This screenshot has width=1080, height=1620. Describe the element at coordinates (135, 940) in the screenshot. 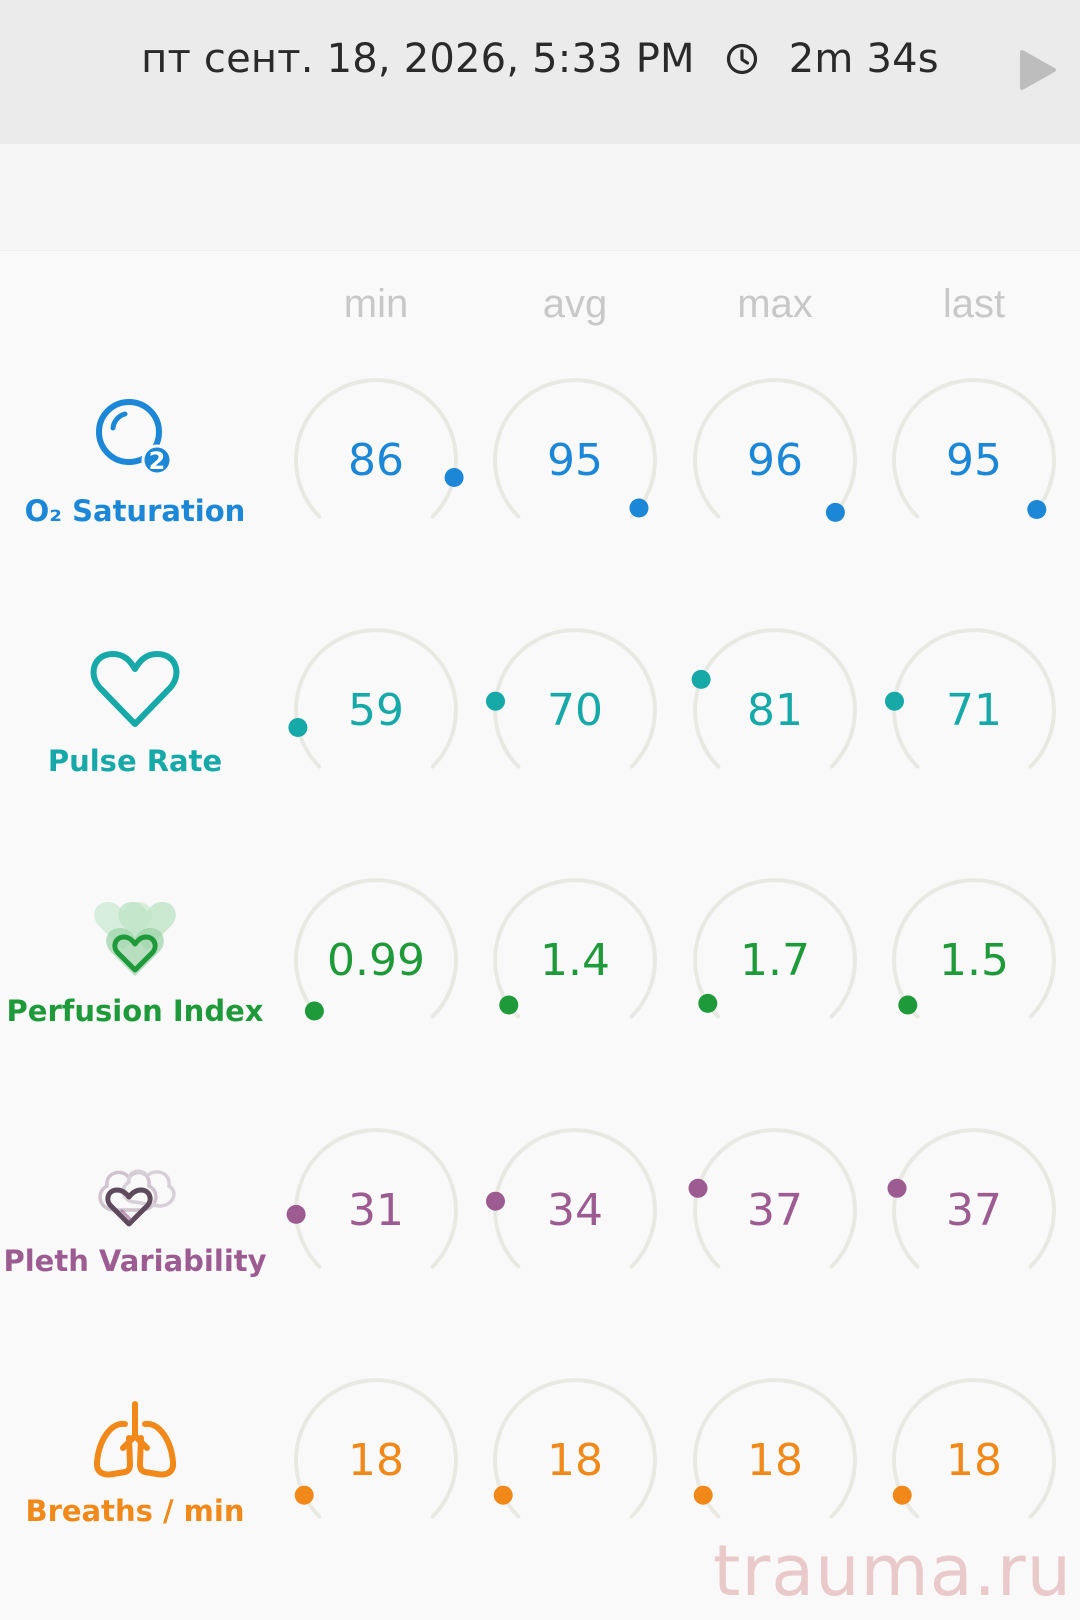

I see `layered-hearts-icon` at that location.